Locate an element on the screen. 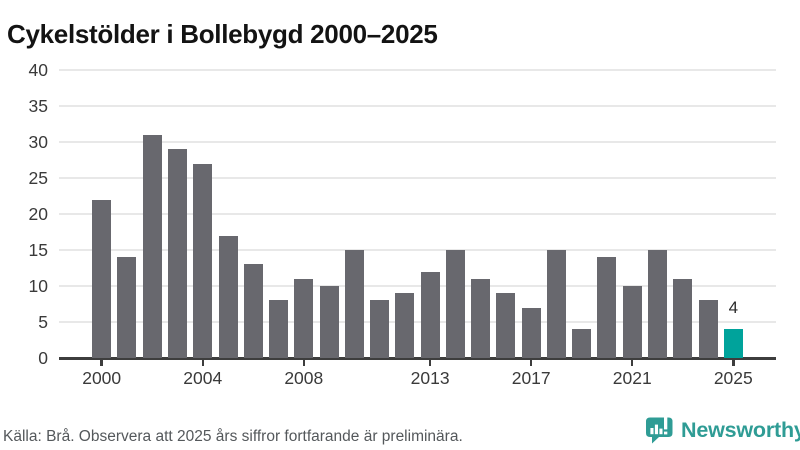 The image size is (800, 450). bar-2008 is located at coordinates (304, 318).